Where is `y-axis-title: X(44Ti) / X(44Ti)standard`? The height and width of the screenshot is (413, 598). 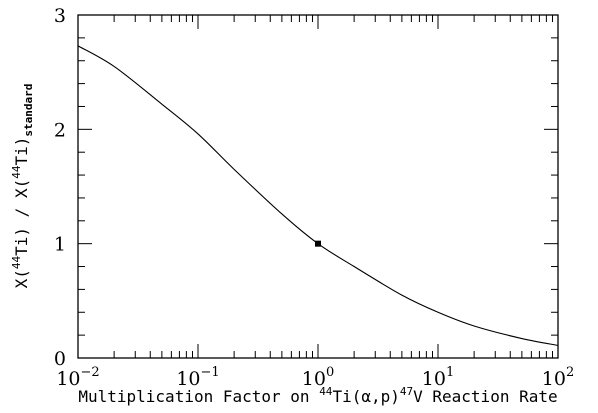
y-axis-title: X(44Ti) / X(44Ti)standard is located at coordinates (22, 186).